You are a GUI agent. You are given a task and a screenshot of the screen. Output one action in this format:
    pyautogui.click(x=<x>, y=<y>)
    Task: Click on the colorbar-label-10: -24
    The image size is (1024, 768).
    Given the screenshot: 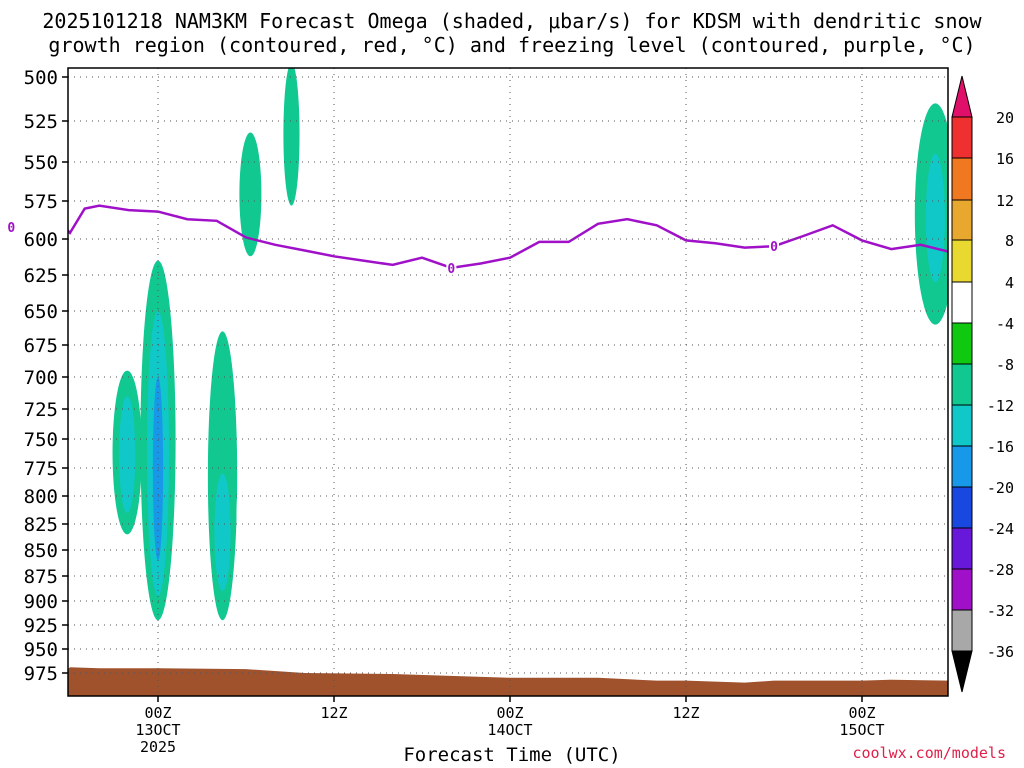 What is the action you would take?
    pyautogui.click(x=1000, y=529)
    